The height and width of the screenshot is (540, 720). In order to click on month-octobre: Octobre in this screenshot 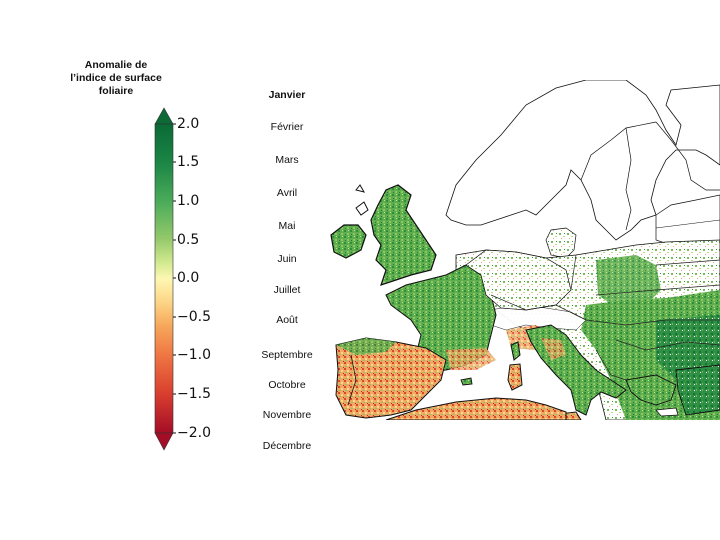, I will do `click(287, 385)`.